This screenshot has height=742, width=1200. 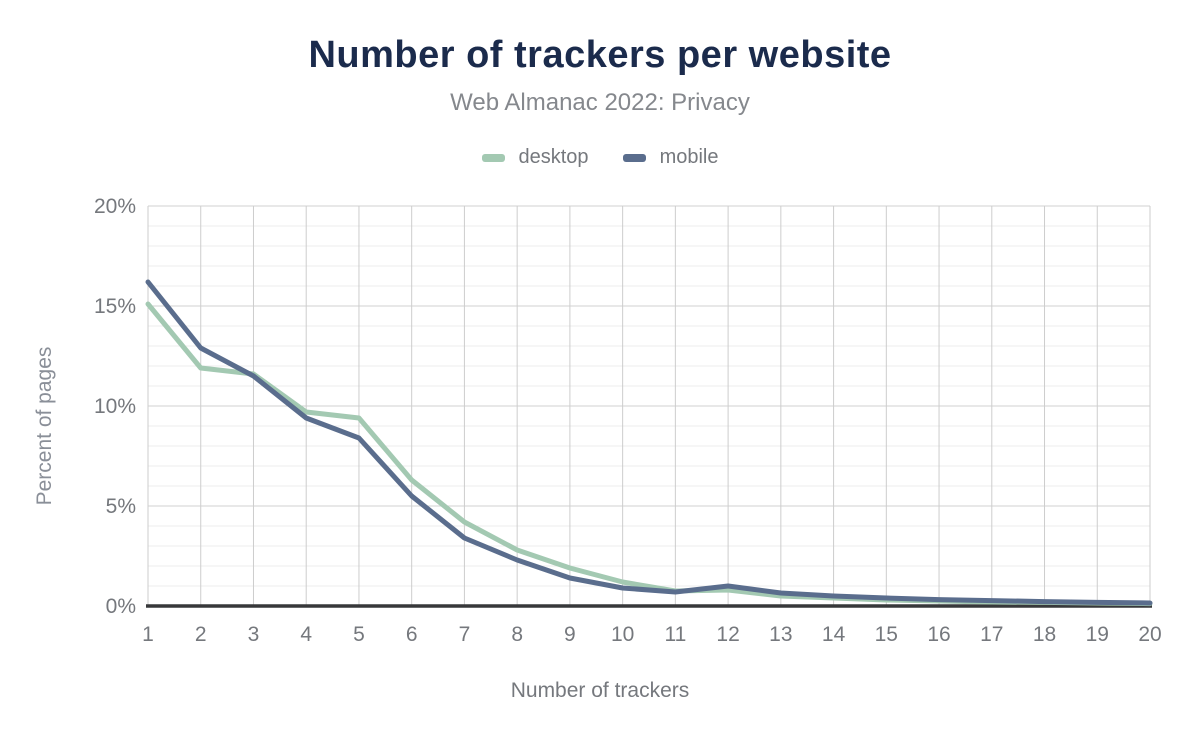 What do you see at coordinates (600, 690) in the screenshot?
I see `x-axis-title: Number of trackers` at bounding box center [600, 690].